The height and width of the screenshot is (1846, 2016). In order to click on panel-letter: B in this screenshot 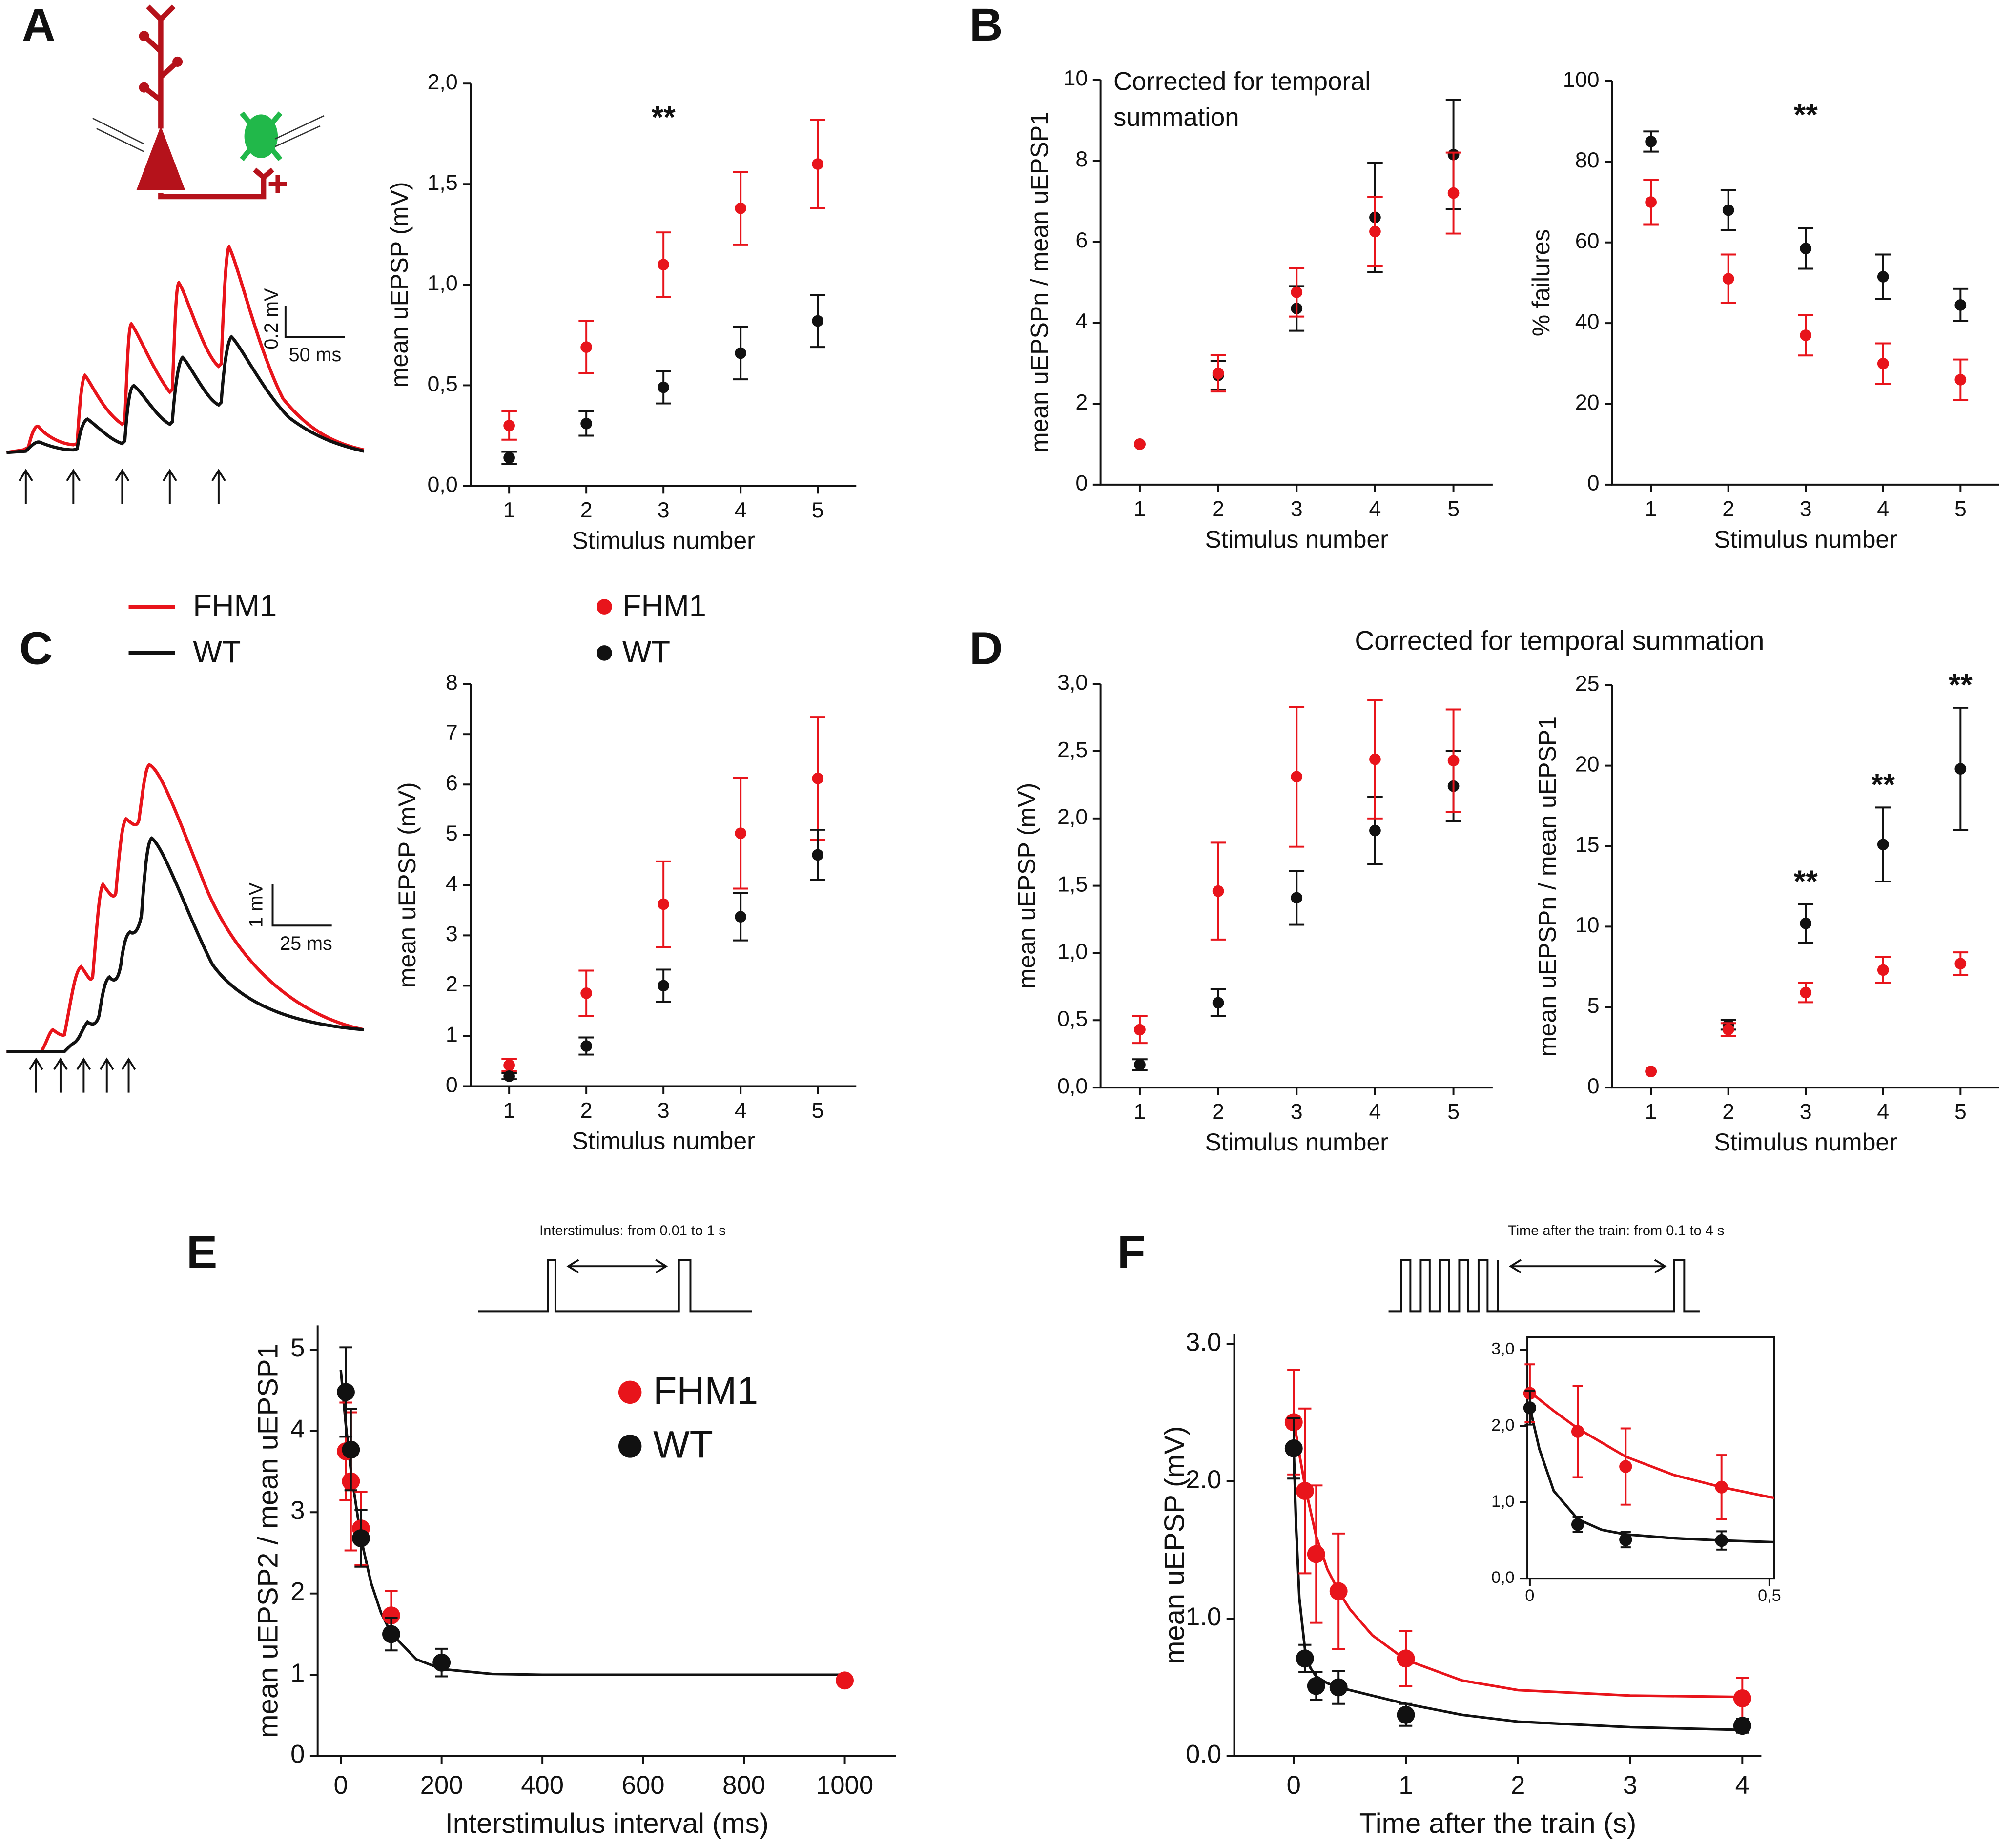, I will do `click(986, 26)`.